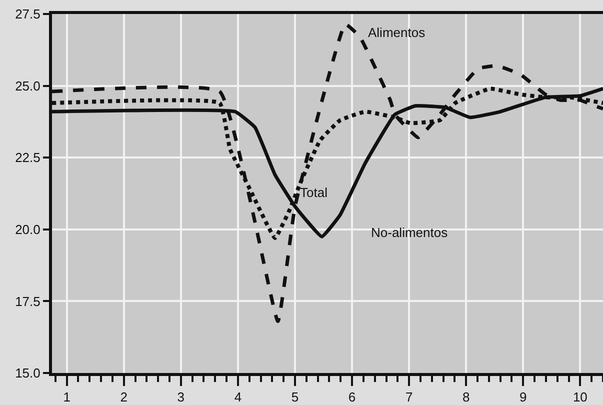  Describe the element at coordinates (523, 397) in the screenshot. I see `x-tick-label: 9` at that location.